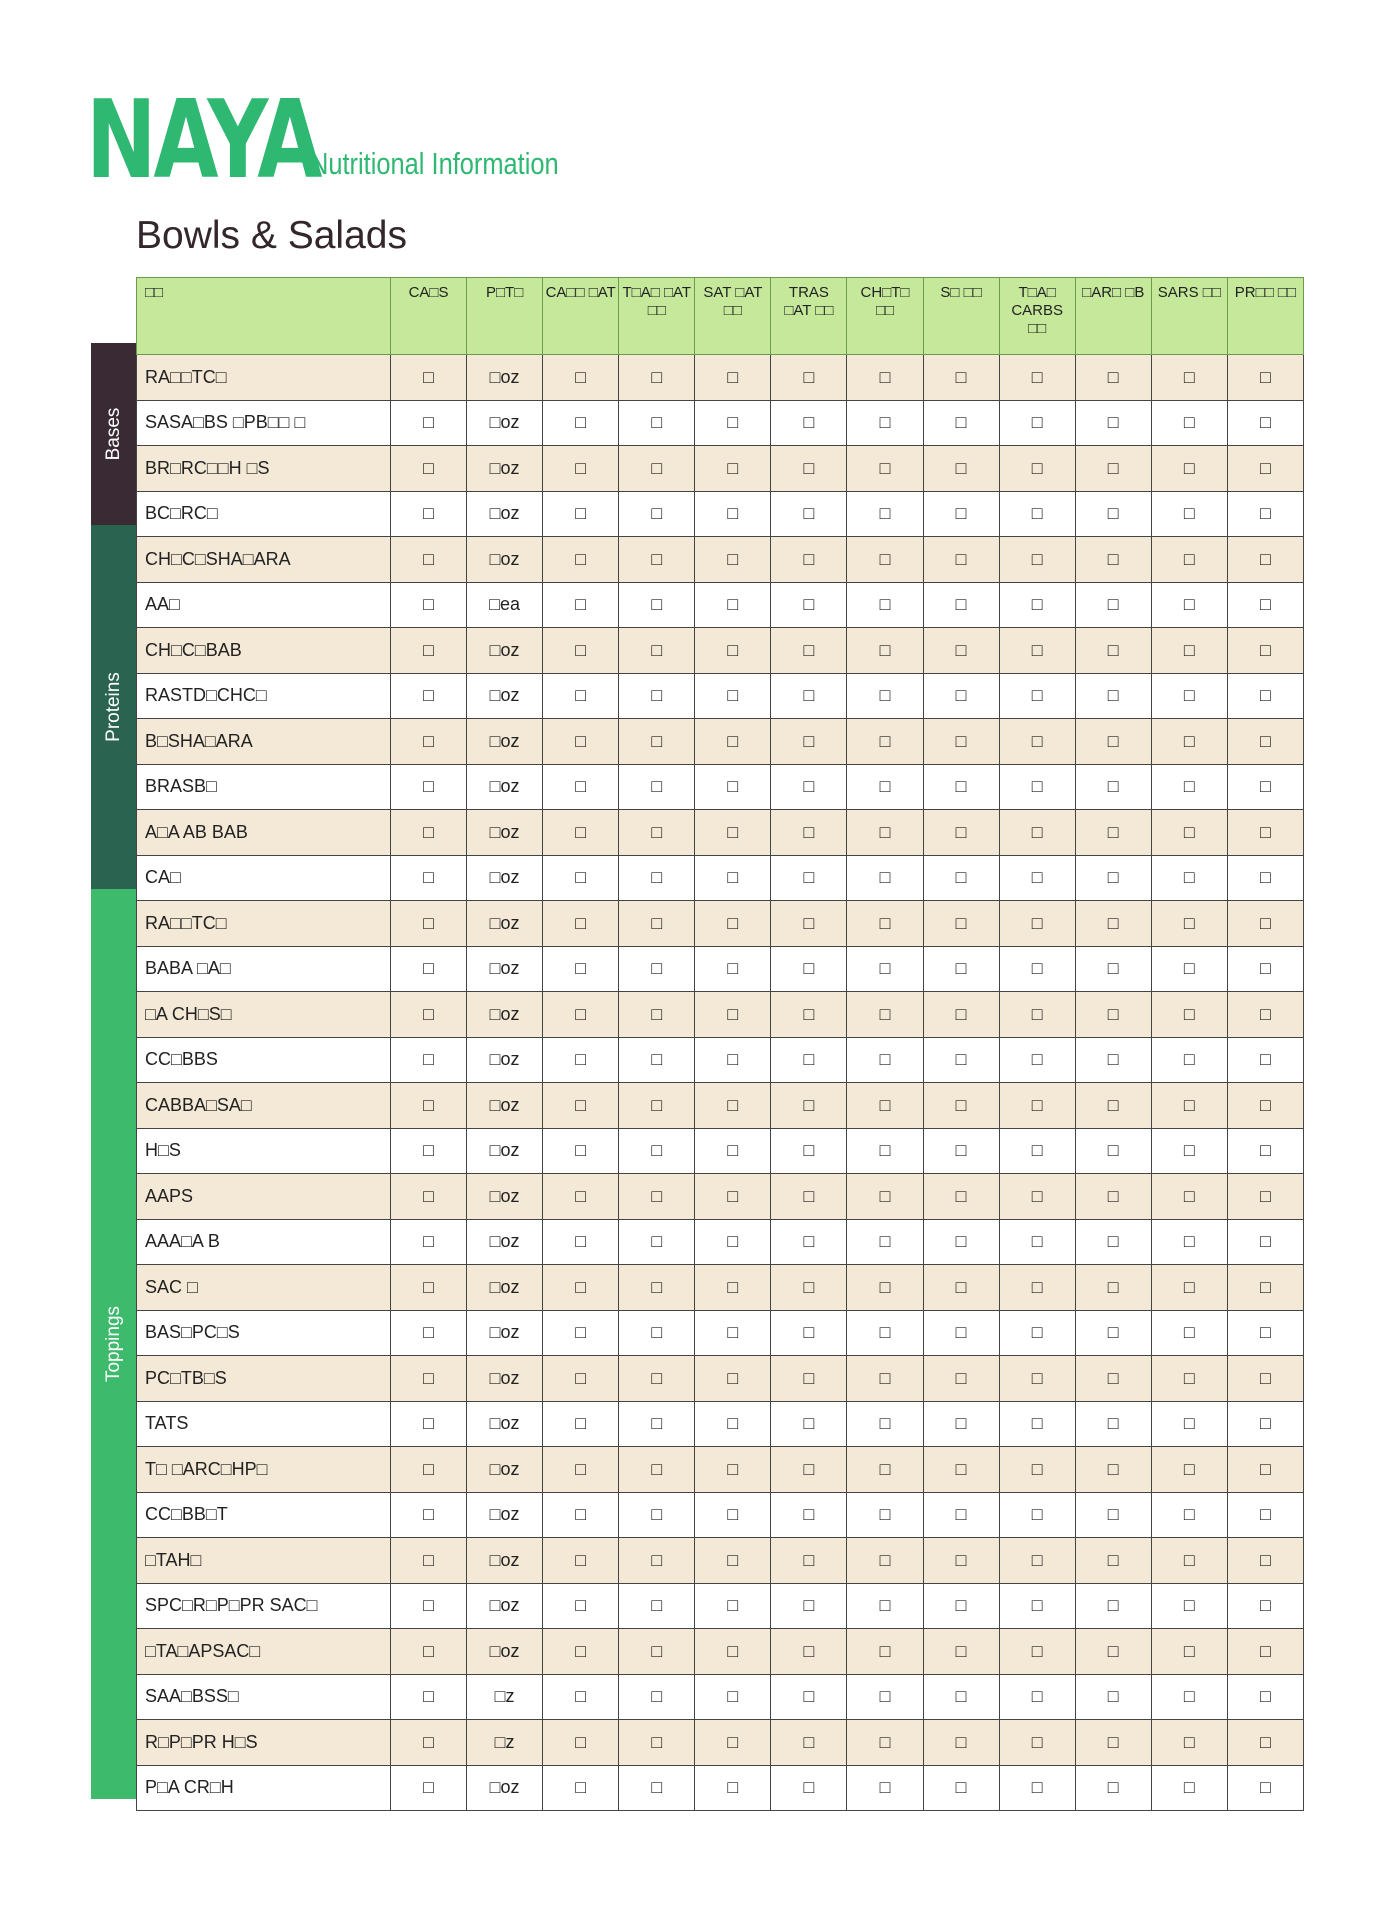 Image resolution: width=1397 pixels, height=1920 pixels. Describe the element at coordinates (720, 1514) in the screenshot. I see `table-row: CC□BB□T □ □oz □ □ □ □ □ □ □ □ □ □` at that location.